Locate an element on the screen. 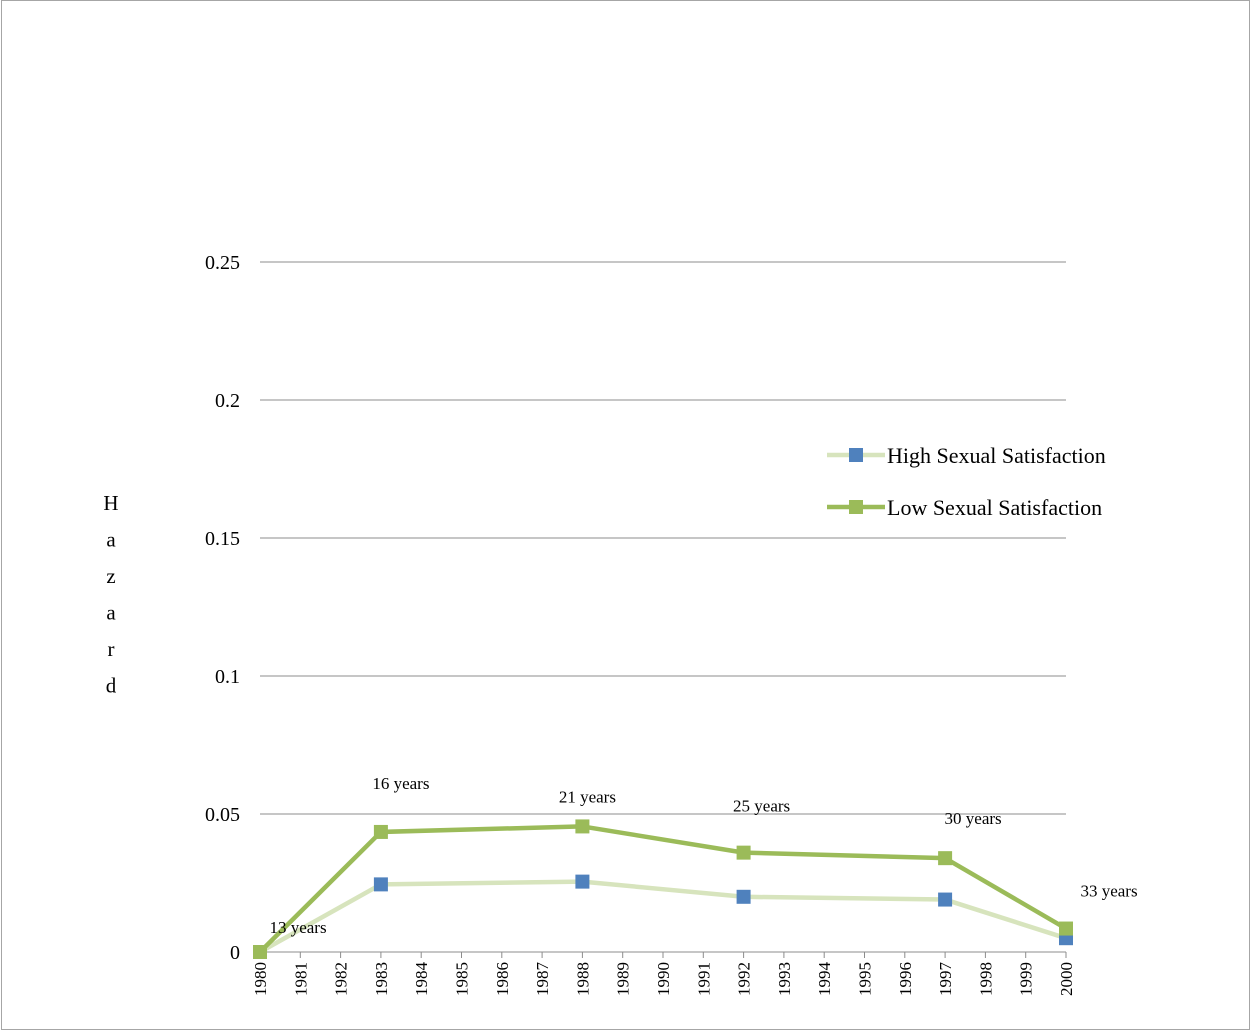 This screenshot has width=1255, height=1030. legend-item: High Sexual Satisfaction is located at coordinates (966, 455).